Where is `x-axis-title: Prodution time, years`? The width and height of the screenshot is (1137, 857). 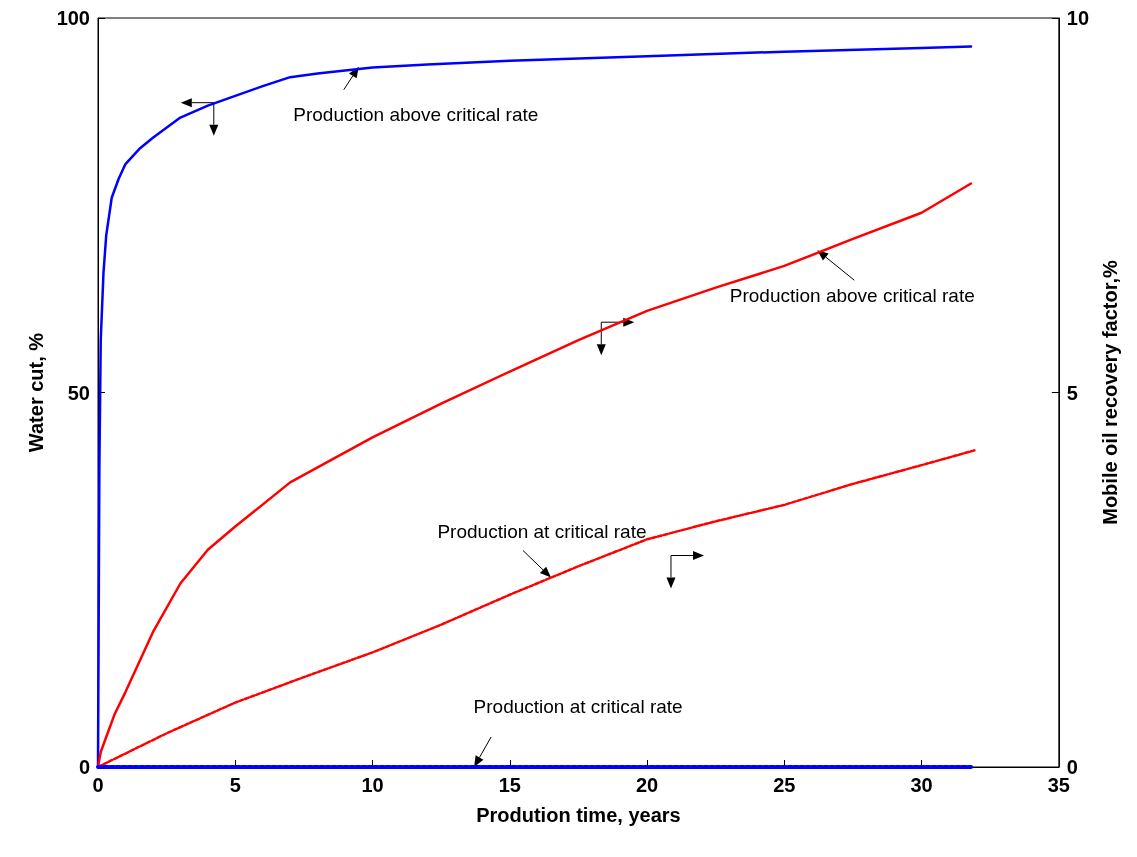
x-axis-title: Prodution time, years is located at coordinates (578, 815).